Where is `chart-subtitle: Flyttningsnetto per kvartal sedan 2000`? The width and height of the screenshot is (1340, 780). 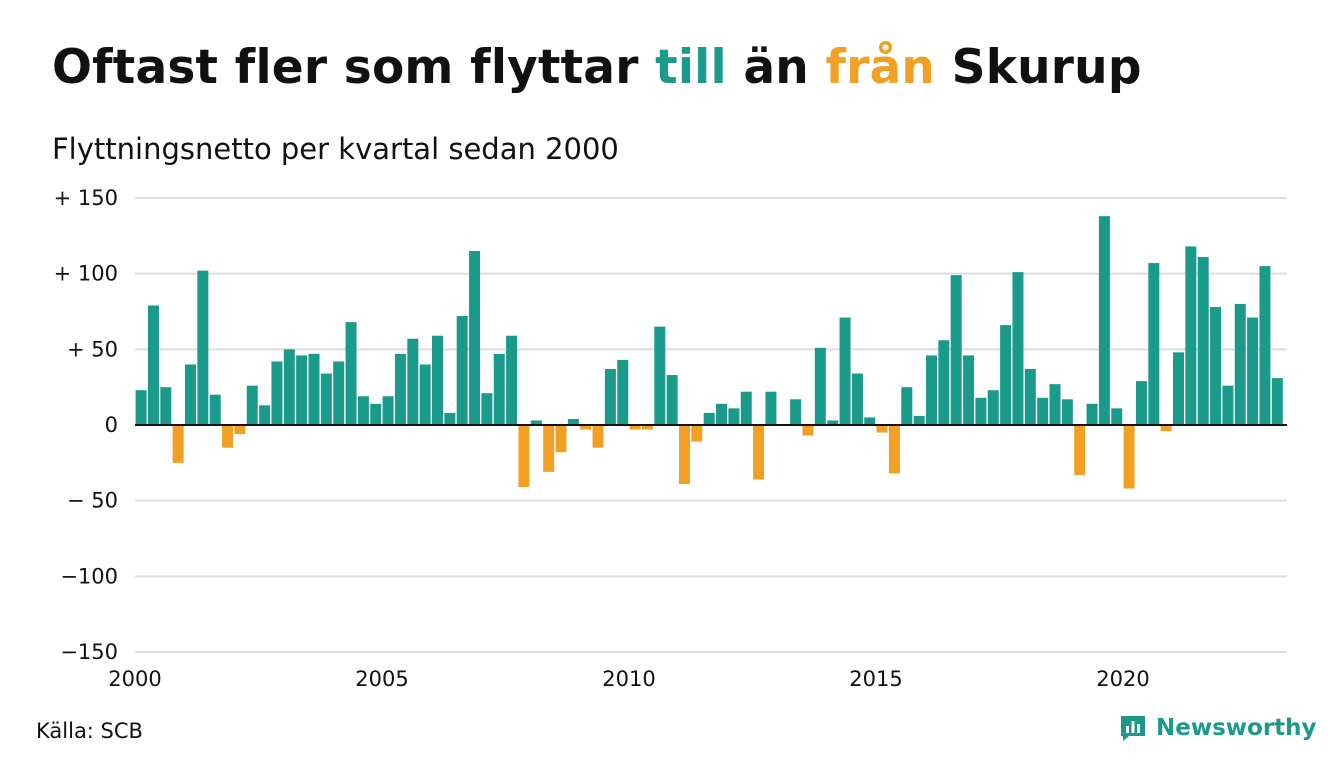
chart-subtitle: Flyttningsnetto per kvartal sedan 2000 is located at coordinates (335, 149).